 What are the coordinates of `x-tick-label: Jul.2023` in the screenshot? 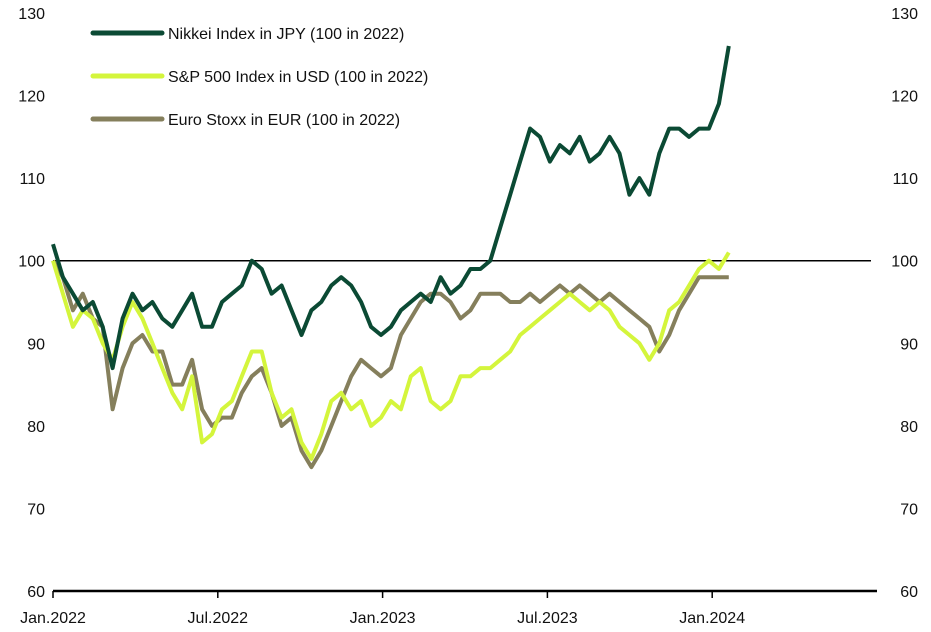 It's located at (547, 618).